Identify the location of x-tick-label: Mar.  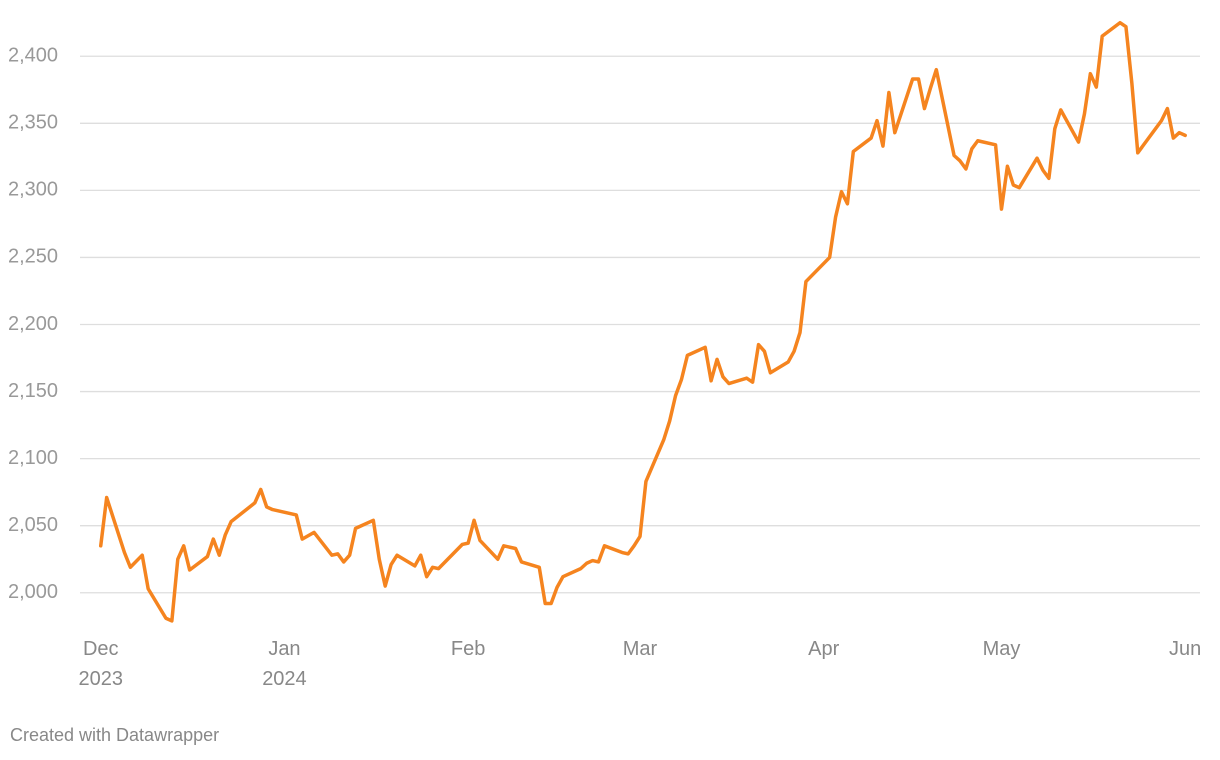
(640, 649).